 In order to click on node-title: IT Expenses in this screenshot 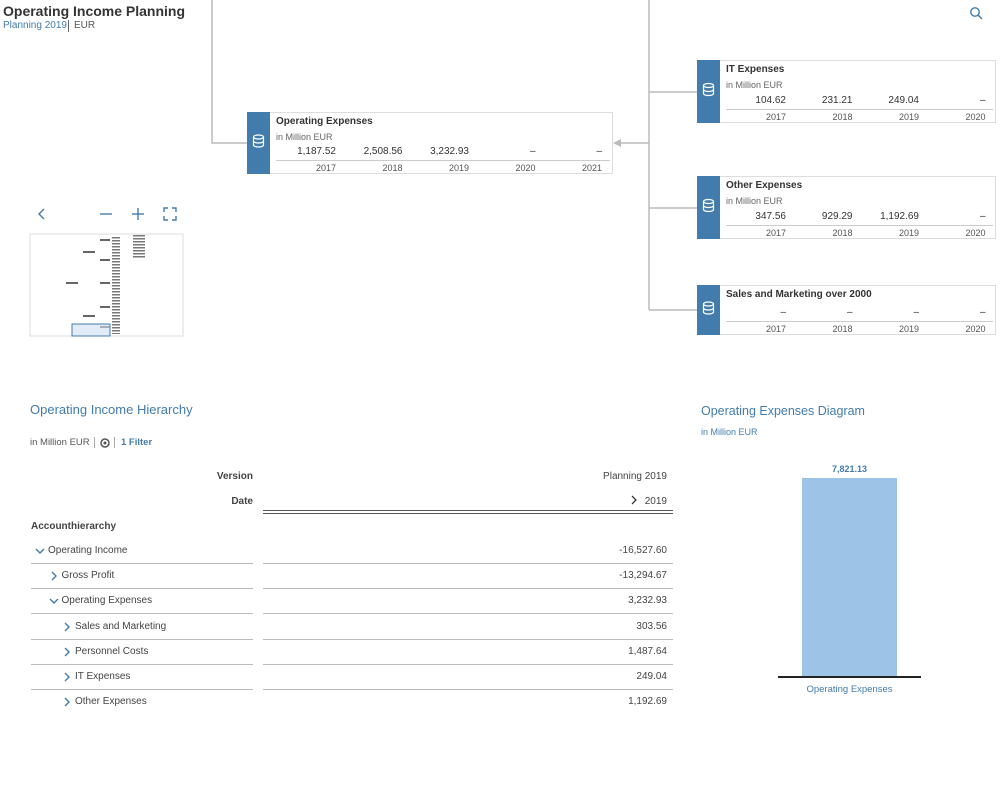, I will do `click(755, 69)`.